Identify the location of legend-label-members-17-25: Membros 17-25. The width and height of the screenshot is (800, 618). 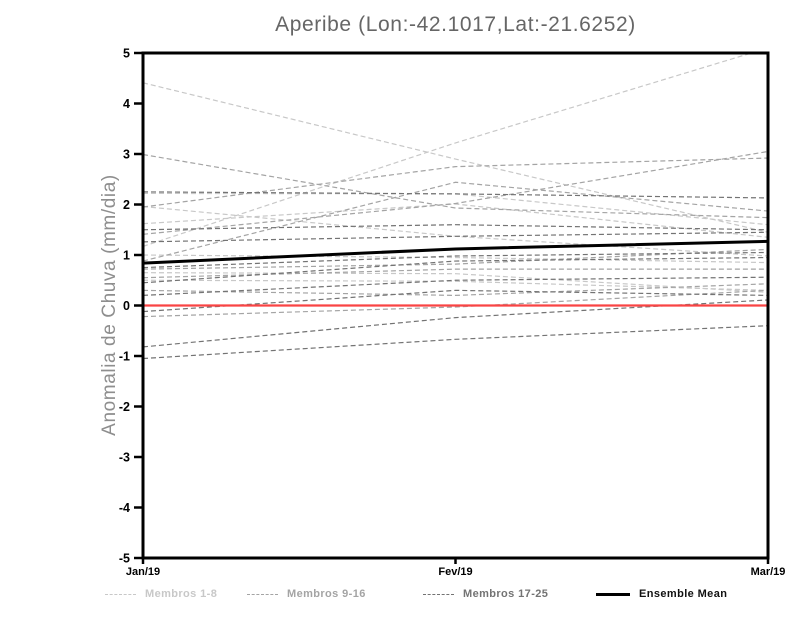
(506, 594).